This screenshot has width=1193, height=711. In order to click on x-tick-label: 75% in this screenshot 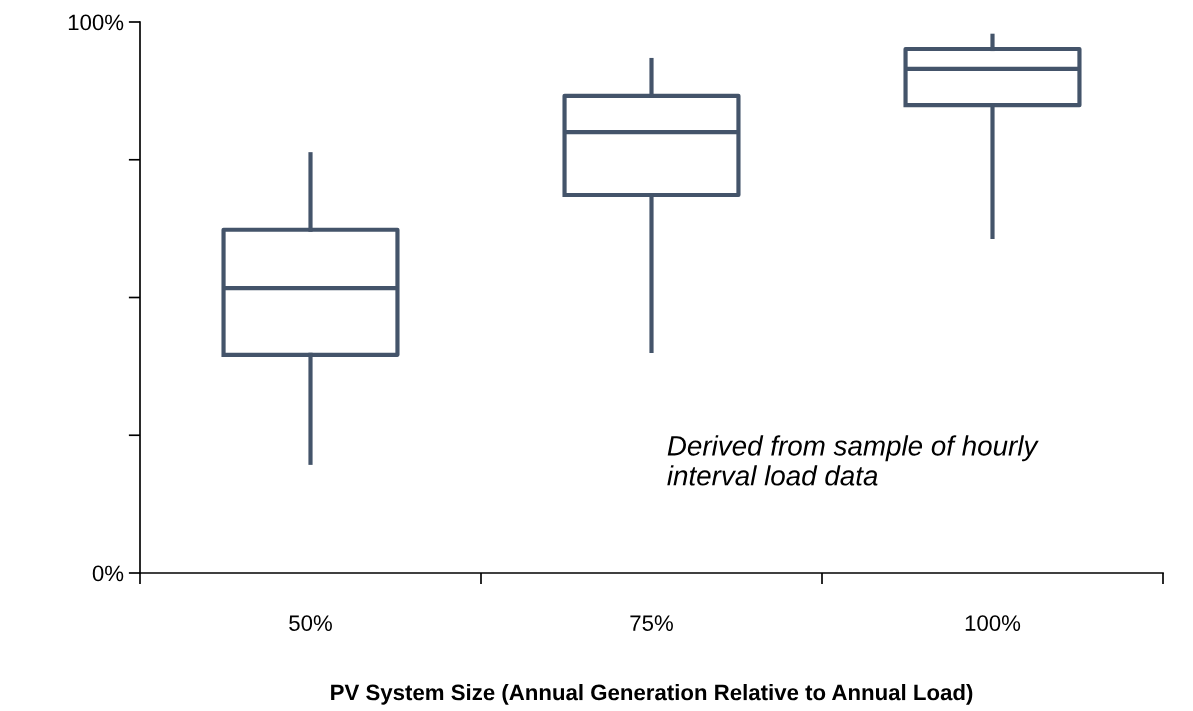, I will do `click(651, 623)`.